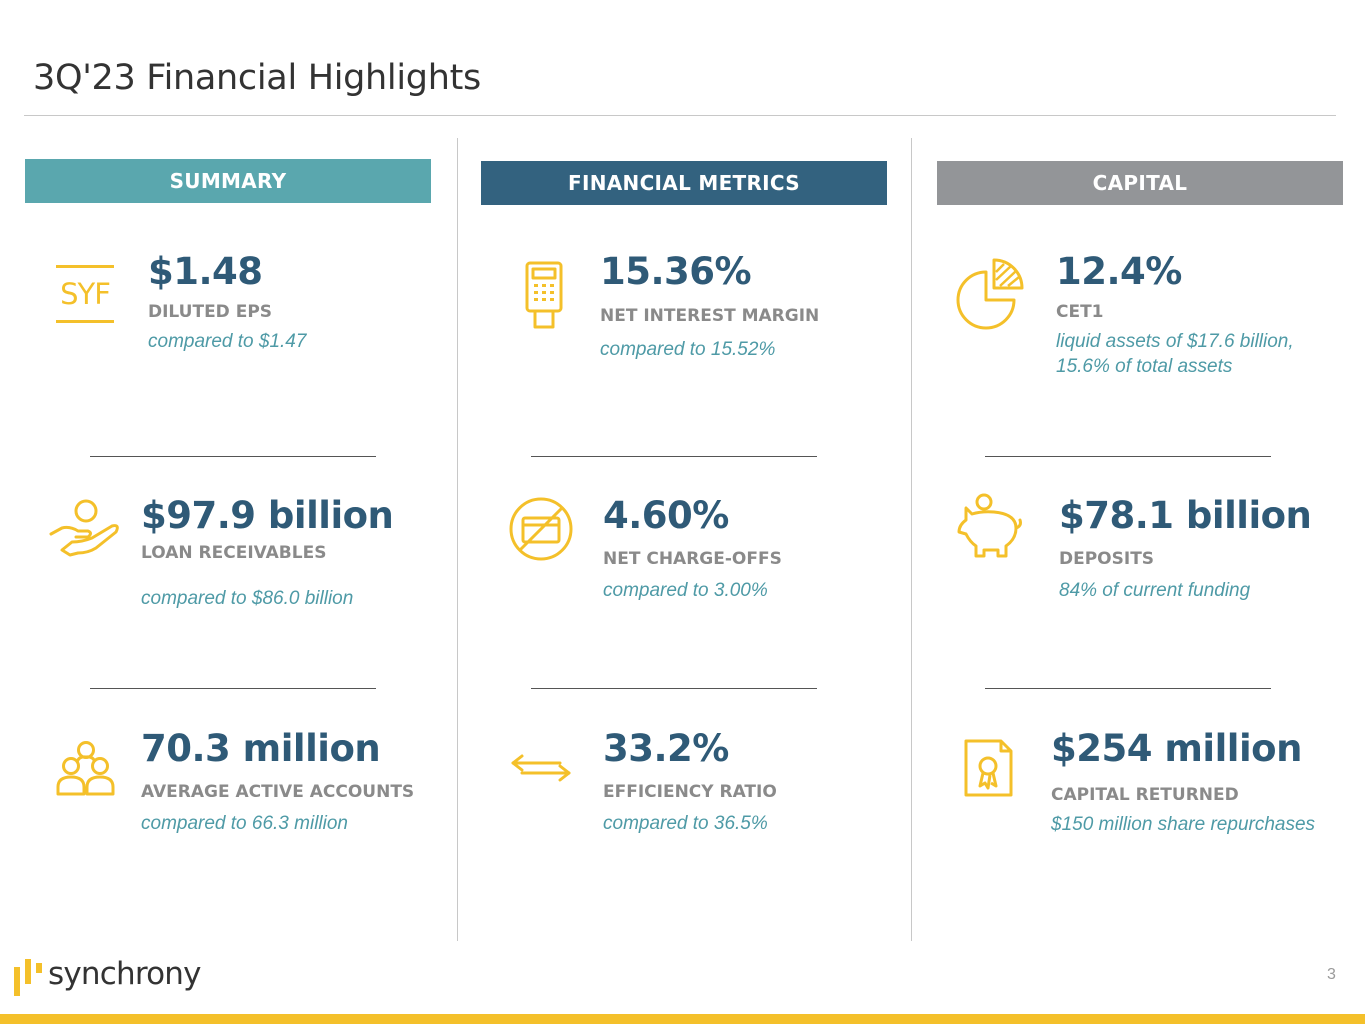 The width and height of the screenshot is (1365, 1024). I want to click on capital-returned-label: CAPITAL RETURNED, so click(1145, 795).